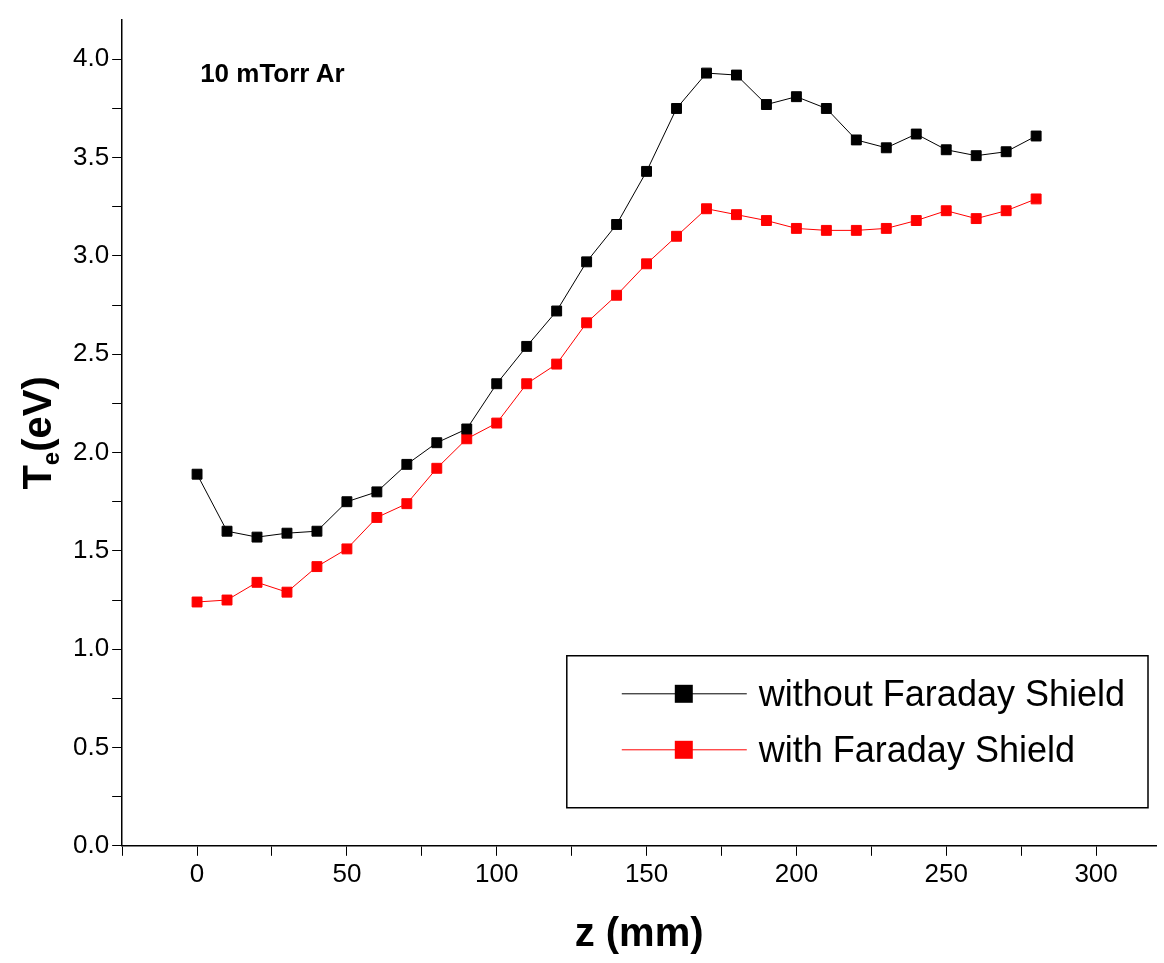  Describe the element at coordinates (39, 433) in the screenshot. I see `y-axis-title: Te(eV)` at that location.